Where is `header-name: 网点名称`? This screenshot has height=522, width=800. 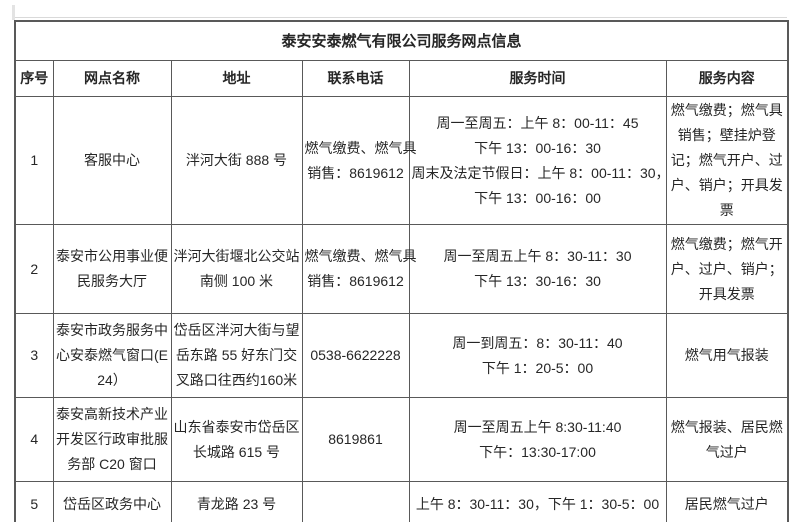 header-name: 网点名称 is located at coordinates (112, 78).